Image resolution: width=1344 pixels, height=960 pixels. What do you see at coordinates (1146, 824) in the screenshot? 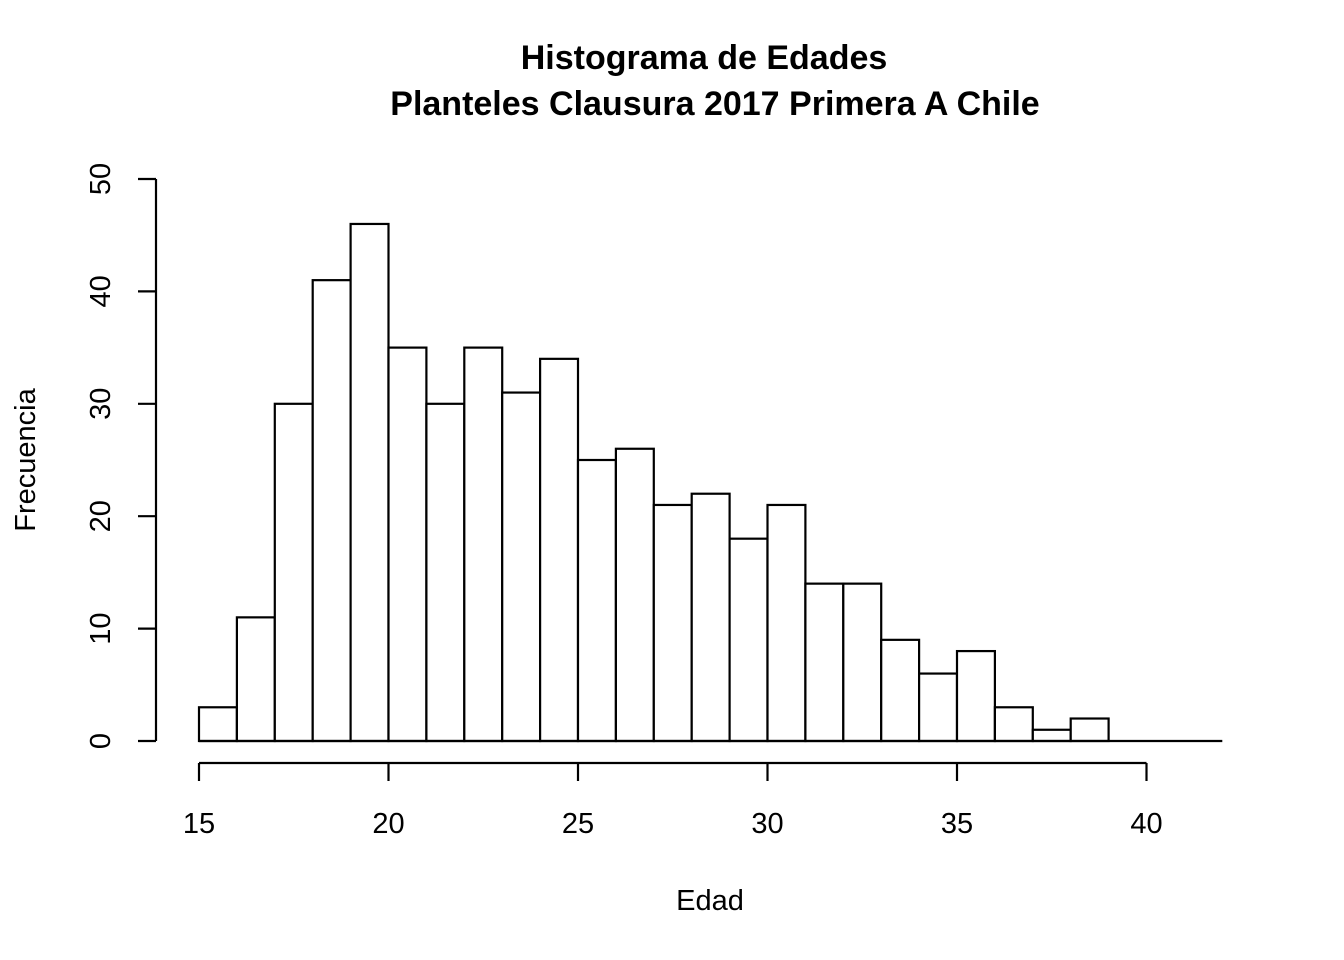
I see `x-tick-label: 40` at bounding box center [1146, 824].